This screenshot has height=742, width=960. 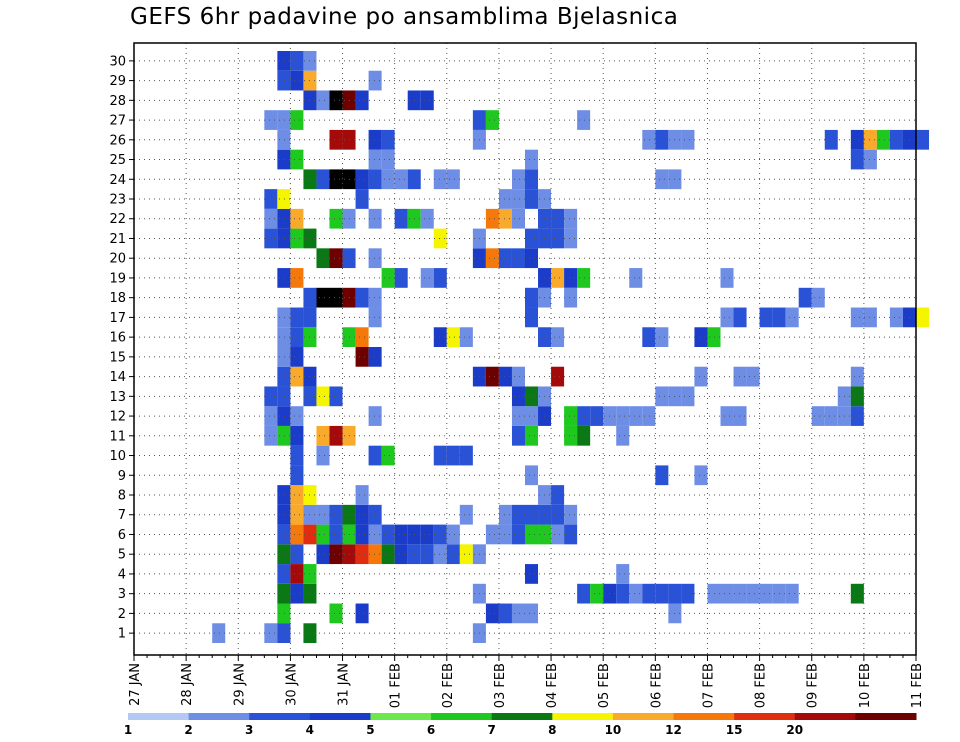 I want to click on y-tick-label: 22, so click(x=117, y=219).